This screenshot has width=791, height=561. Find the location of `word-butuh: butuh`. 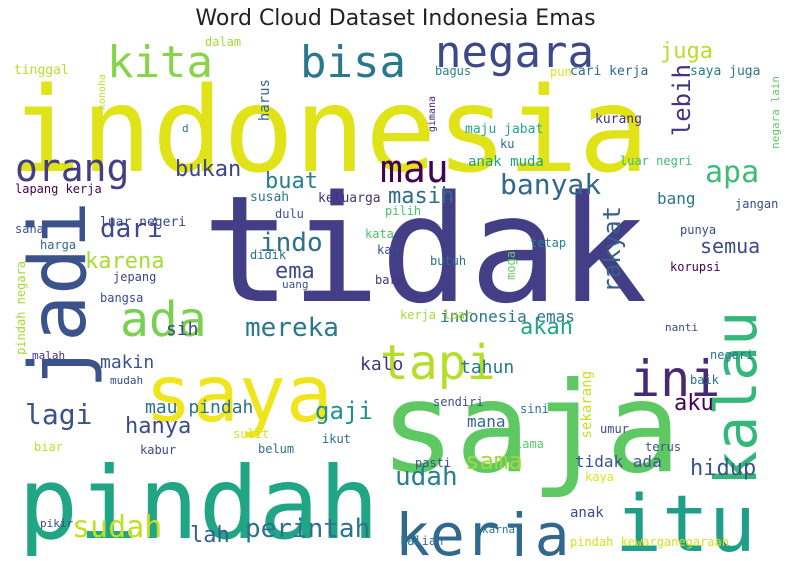

word-butuh: butuh is located at coordinates (448, 261).